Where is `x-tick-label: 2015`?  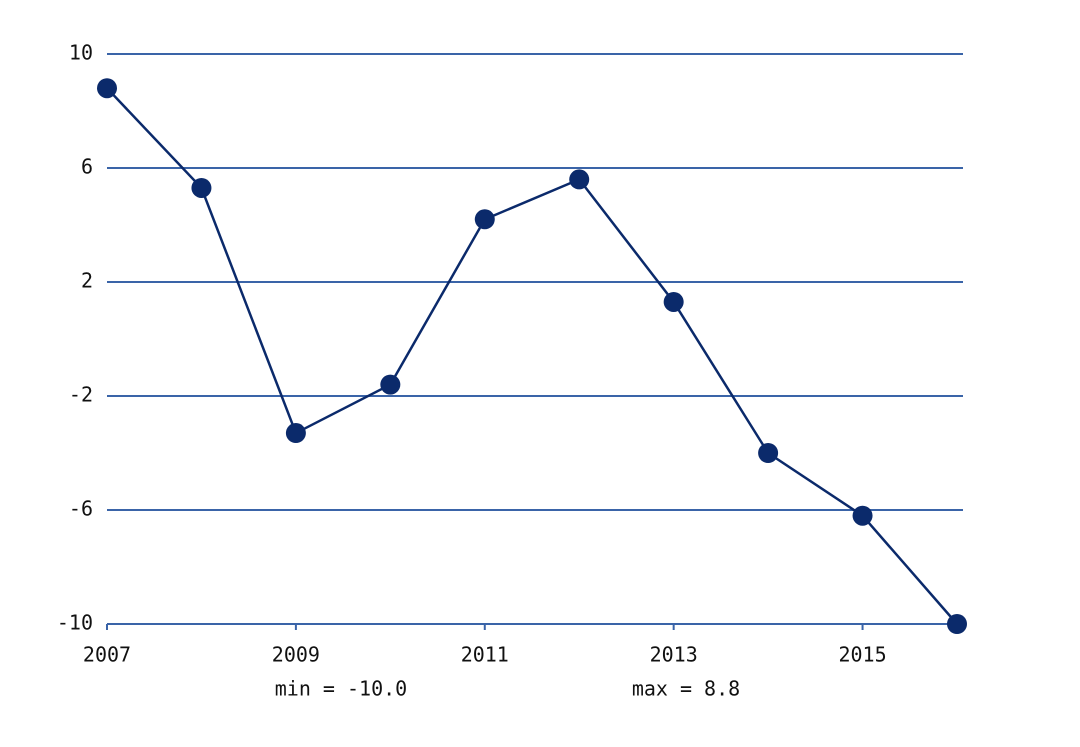 x-tick-label: 2015 is located at coordinates (862, 655).